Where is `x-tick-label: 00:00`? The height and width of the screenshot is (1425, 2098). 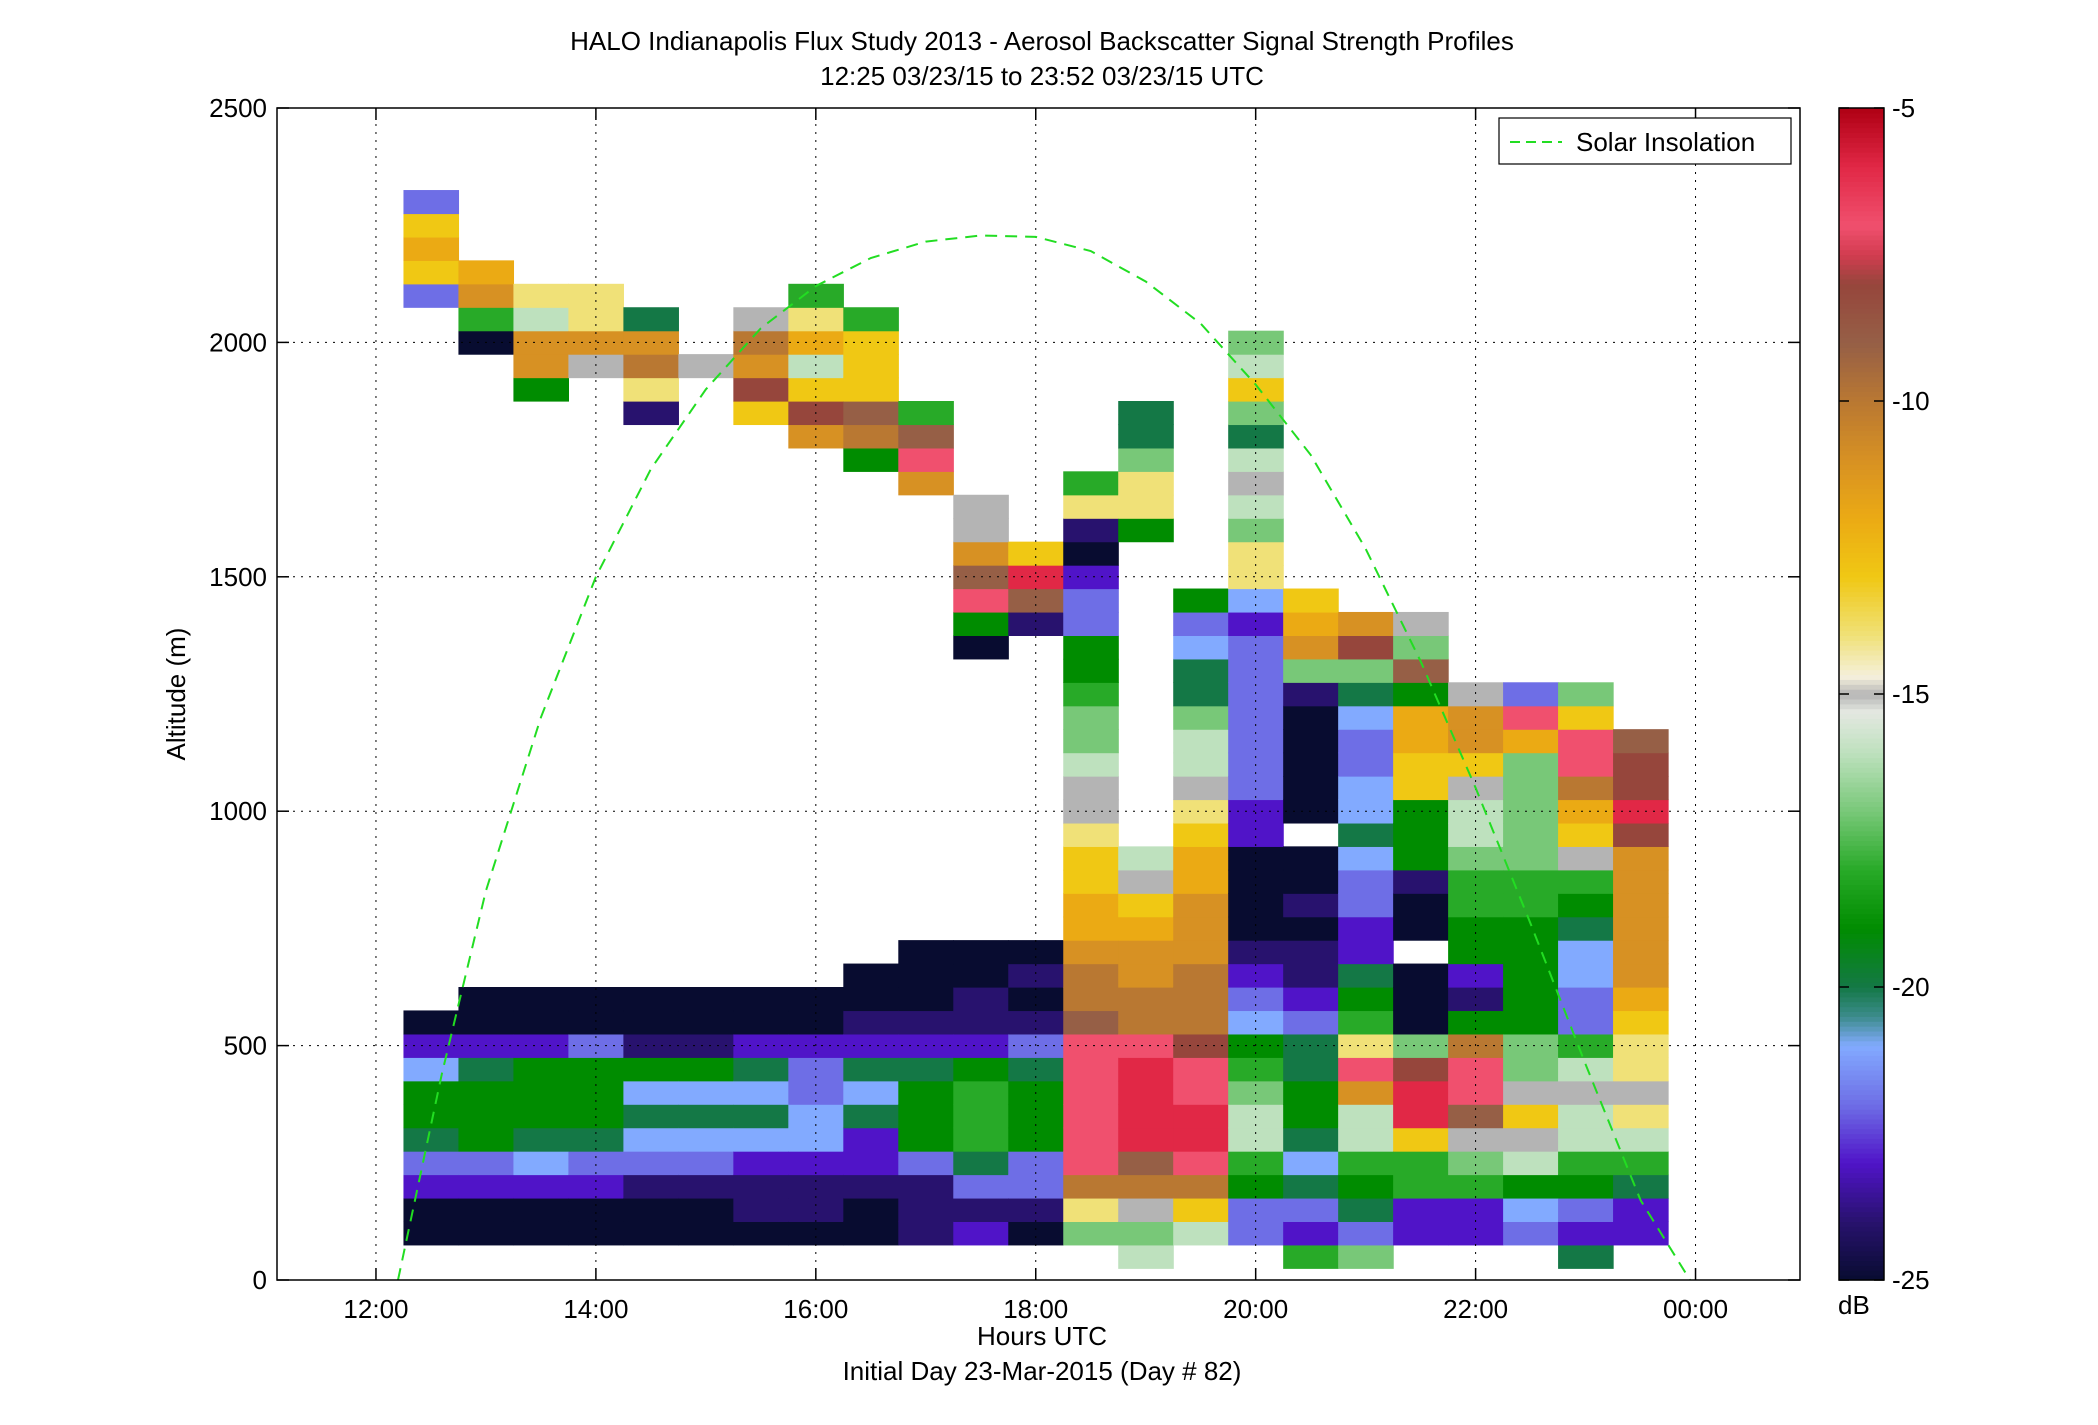 x-tick-label: 00:00 is located at coordinates (1695, 1309).